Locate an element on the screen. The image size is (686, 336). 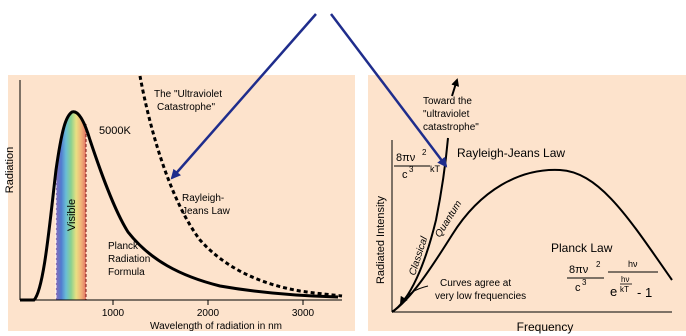
agree-label-line2: very low frequencies is located at coordinates (480, 296).